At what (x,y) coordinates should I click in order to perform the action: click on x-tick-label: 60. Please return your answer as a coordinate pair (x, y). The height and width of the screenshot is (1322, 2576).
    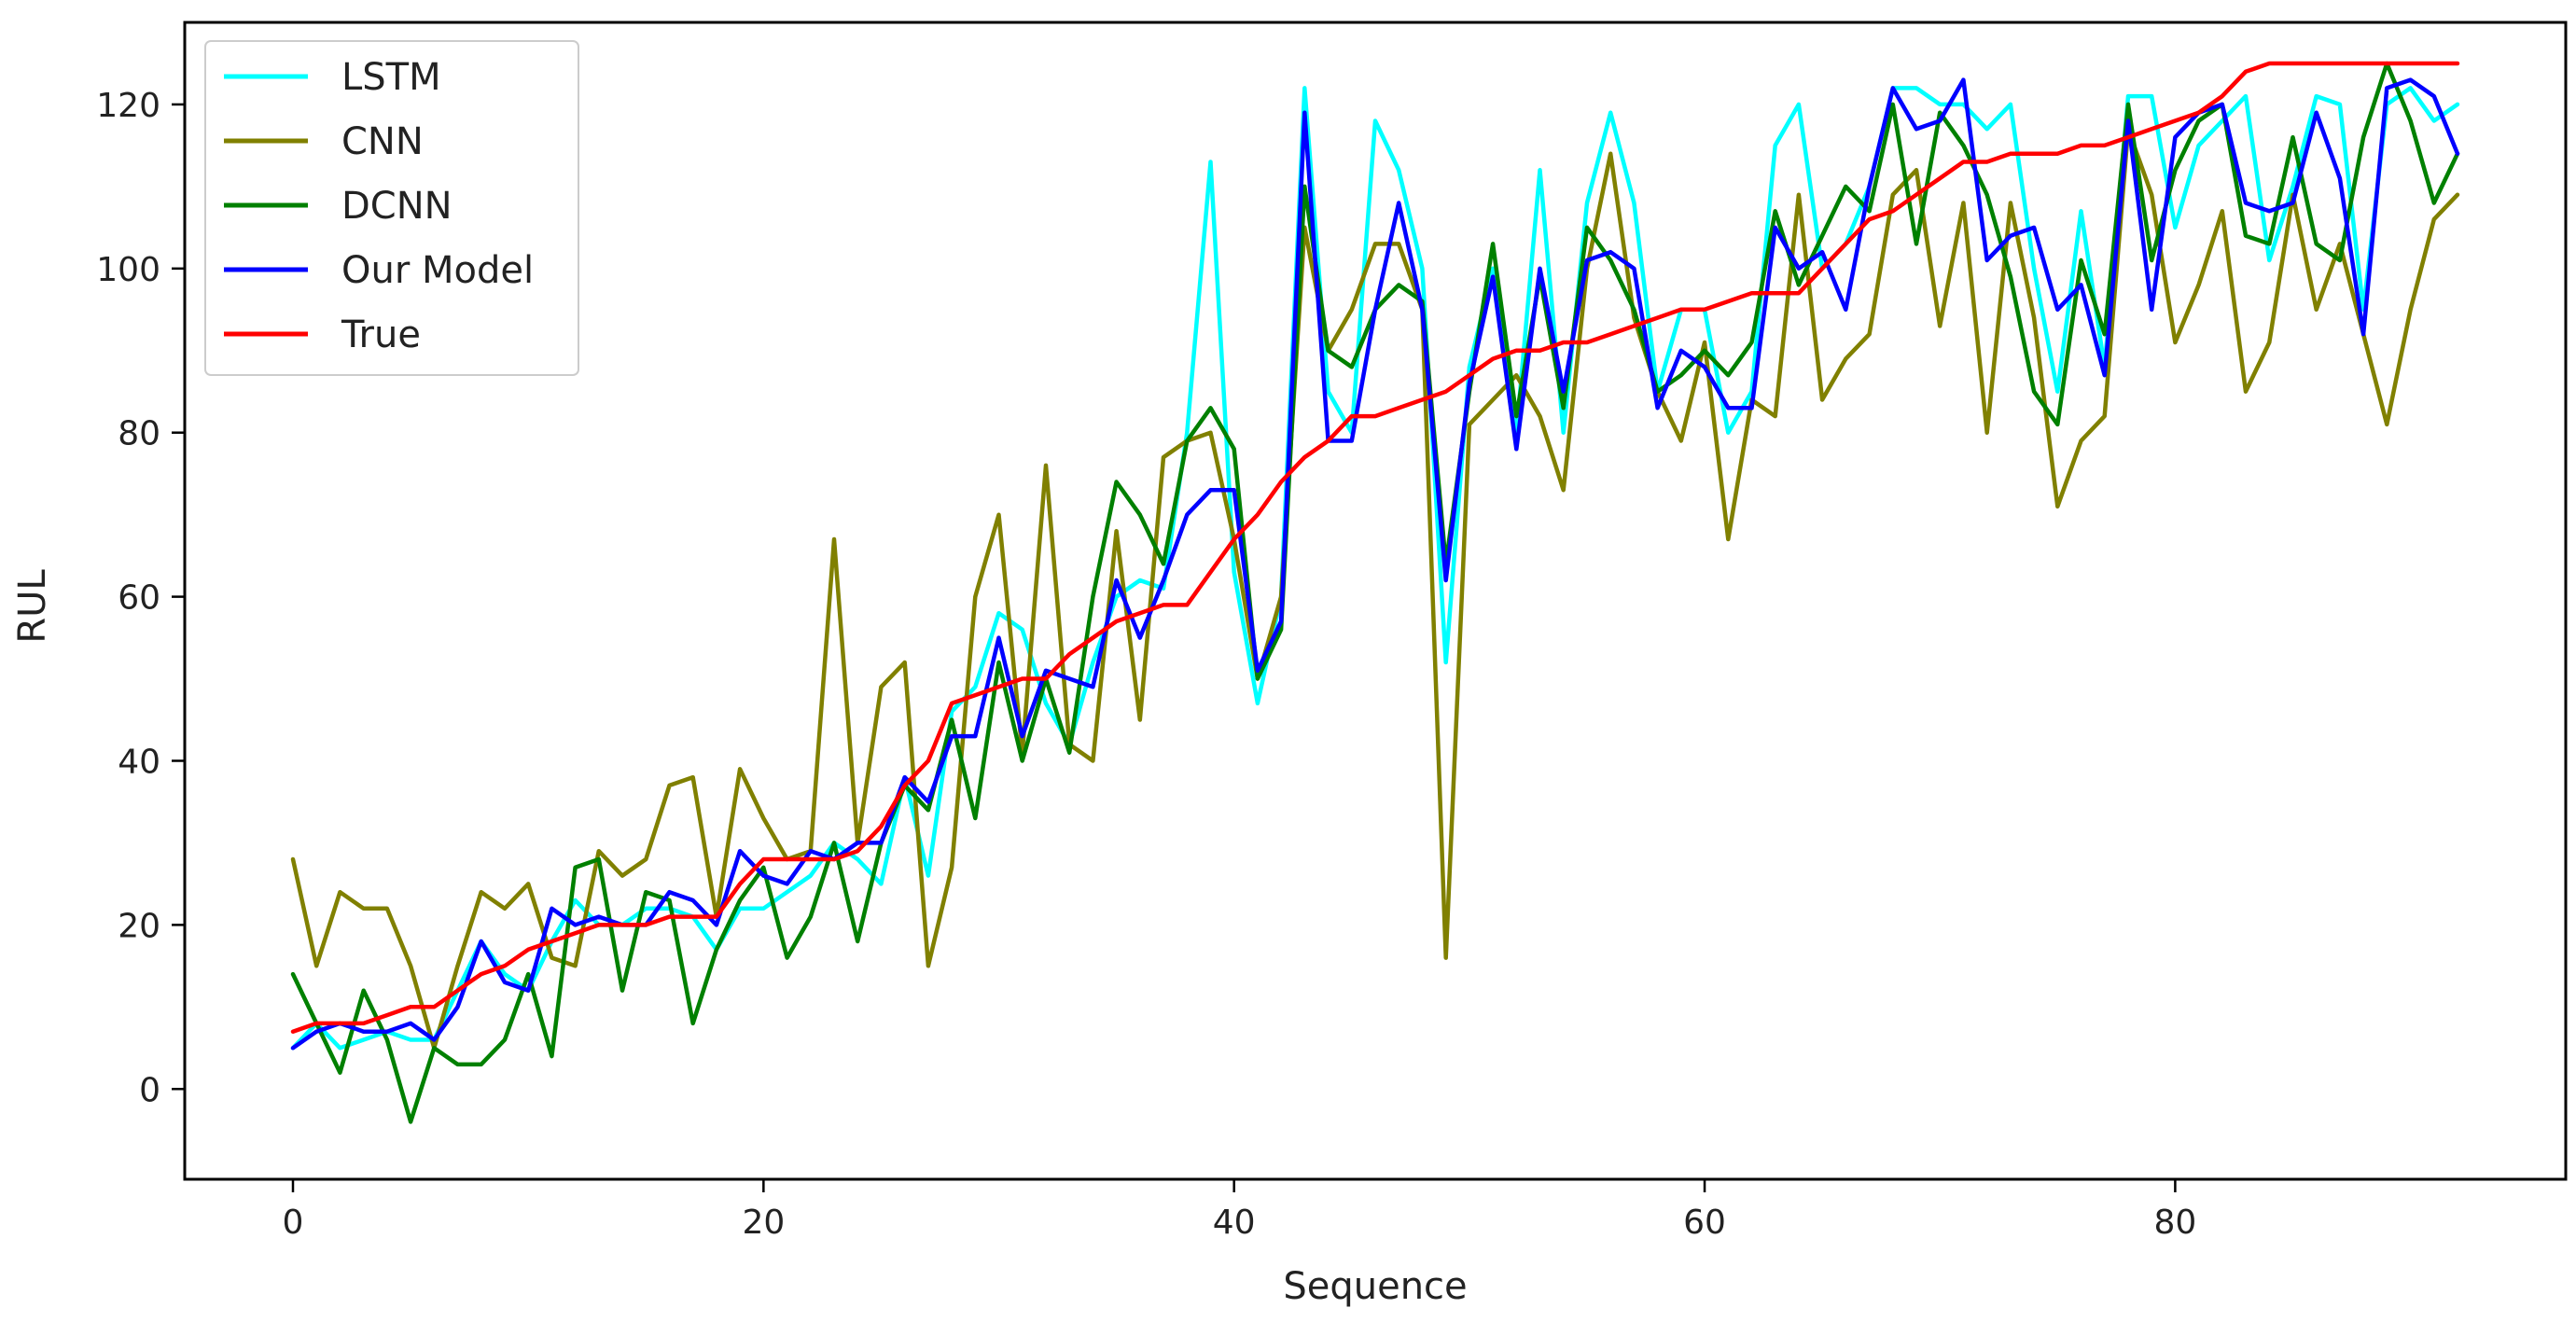
    Looking at the image, I should click on (1704, 1223).